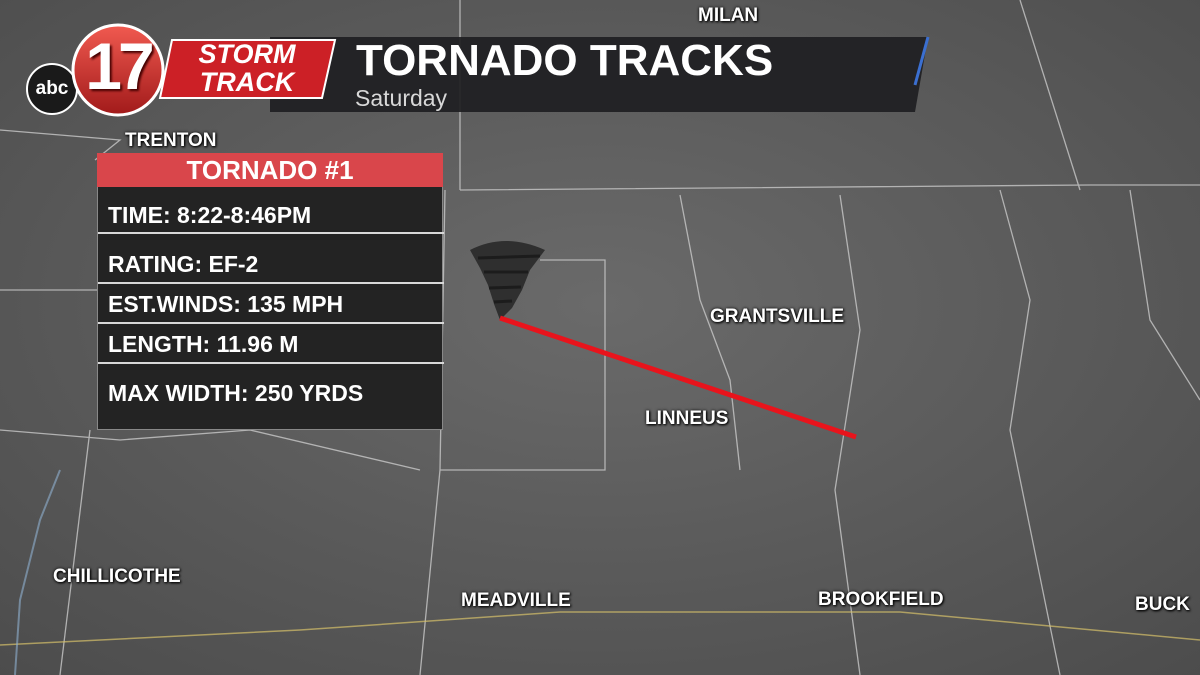 This screenshot has width=1200, height=675. What do you see at coordinates (600, 628) in the screenshot?
I see `highway` at bounding box center [600, 628].